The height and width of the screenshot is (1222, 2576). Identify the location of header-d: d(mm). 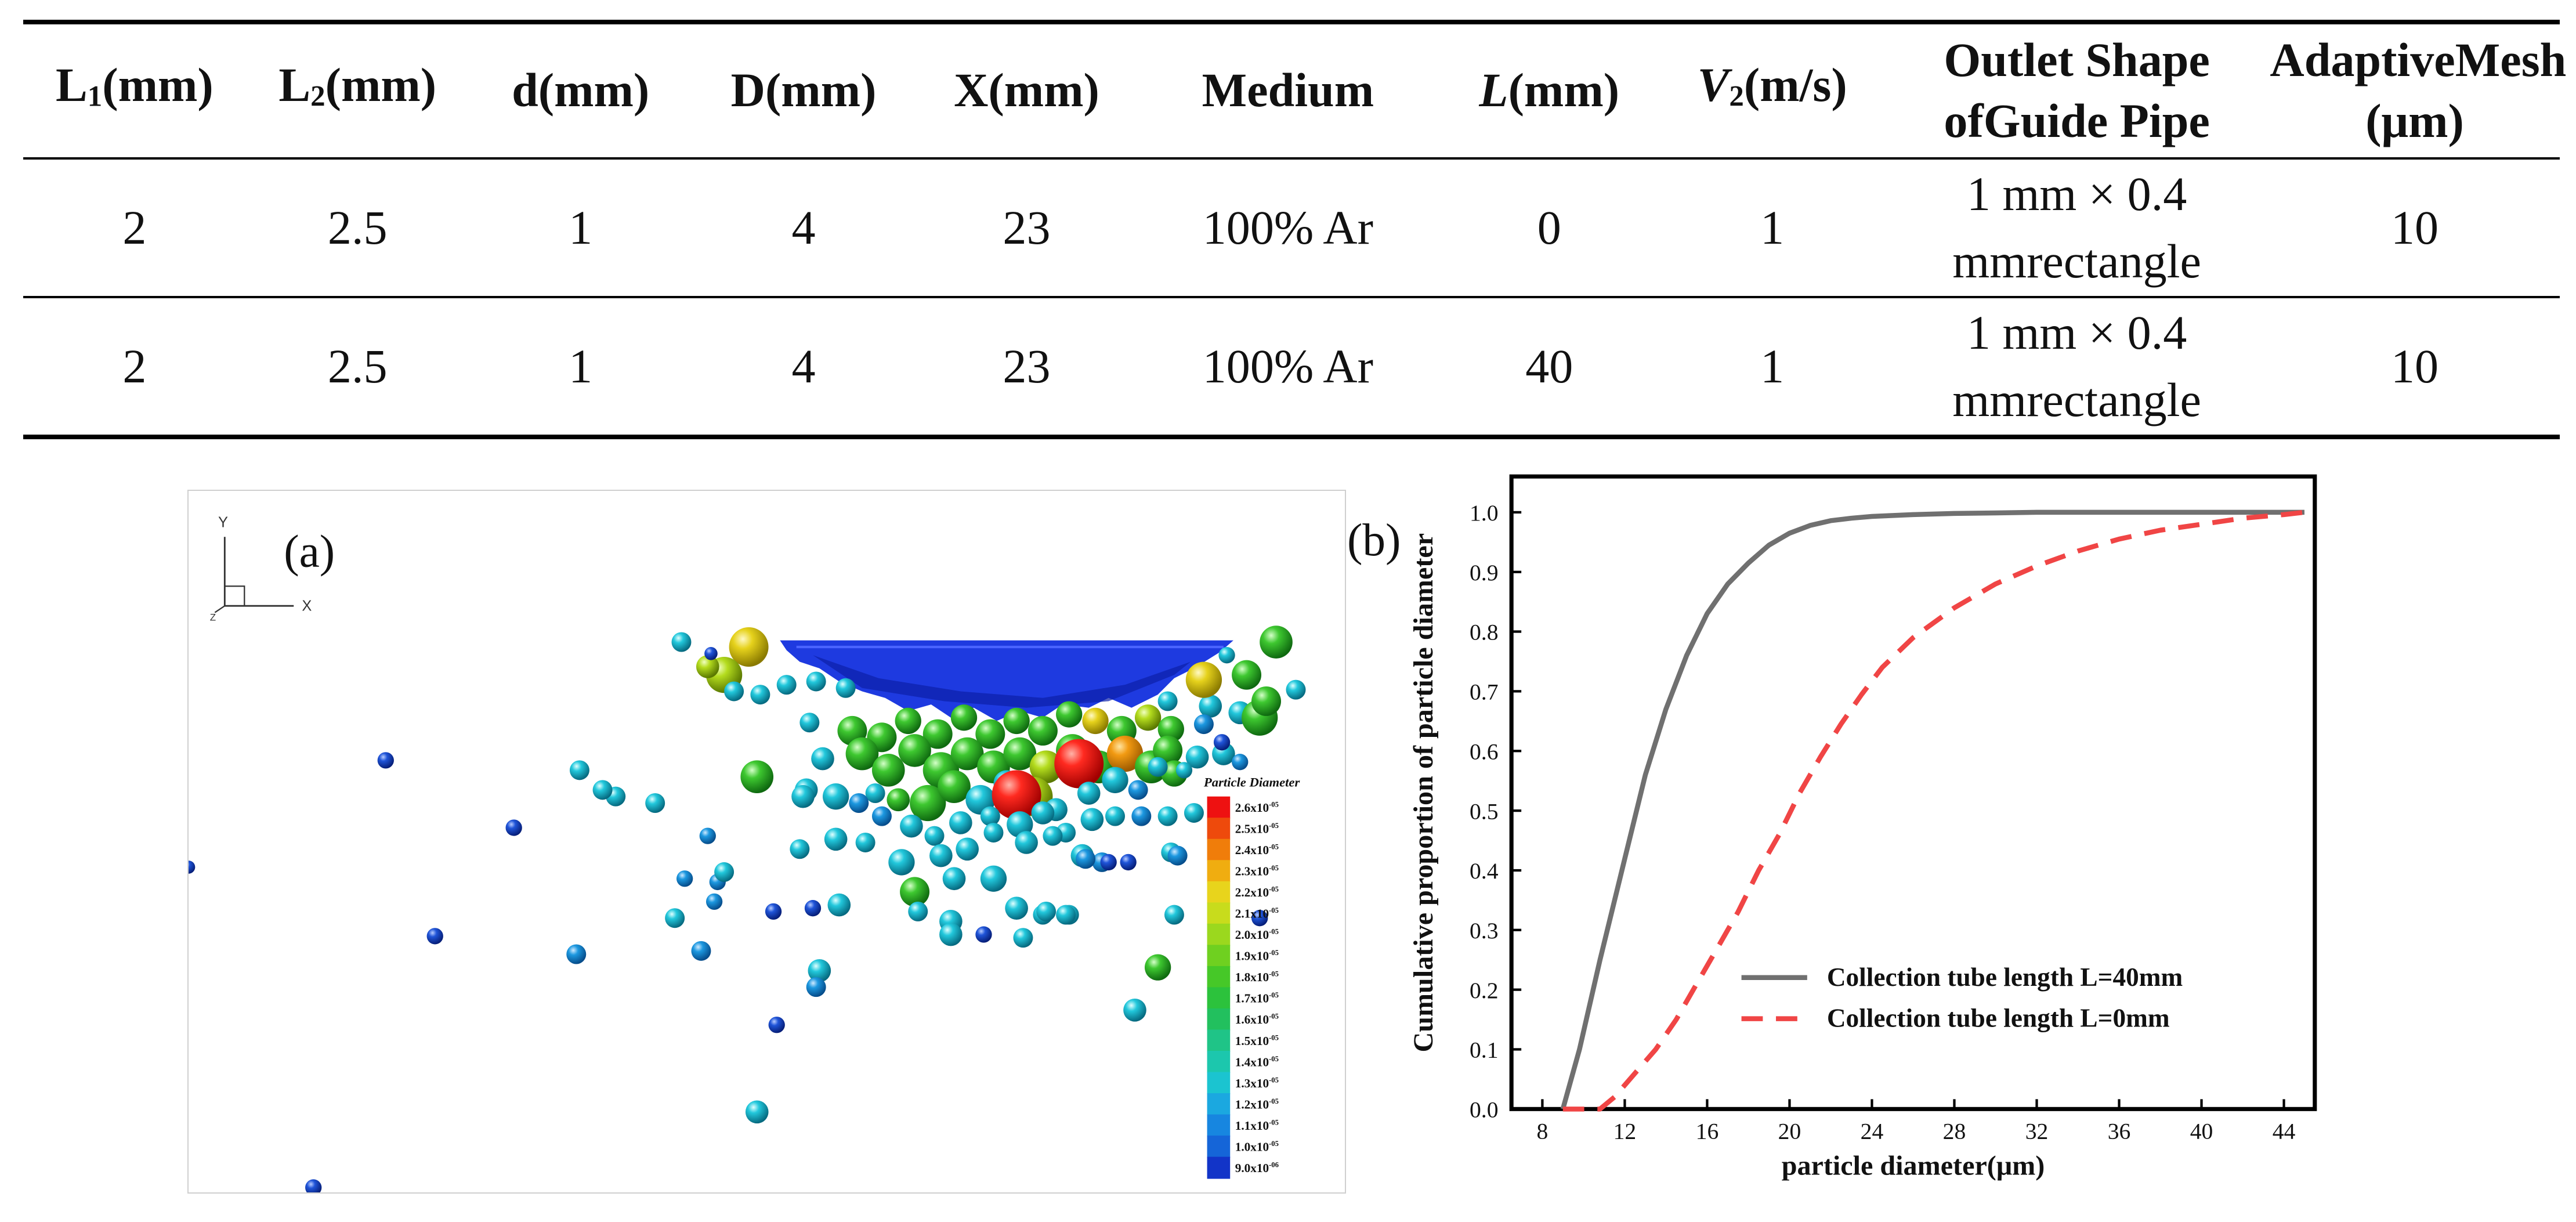
(581, 90).